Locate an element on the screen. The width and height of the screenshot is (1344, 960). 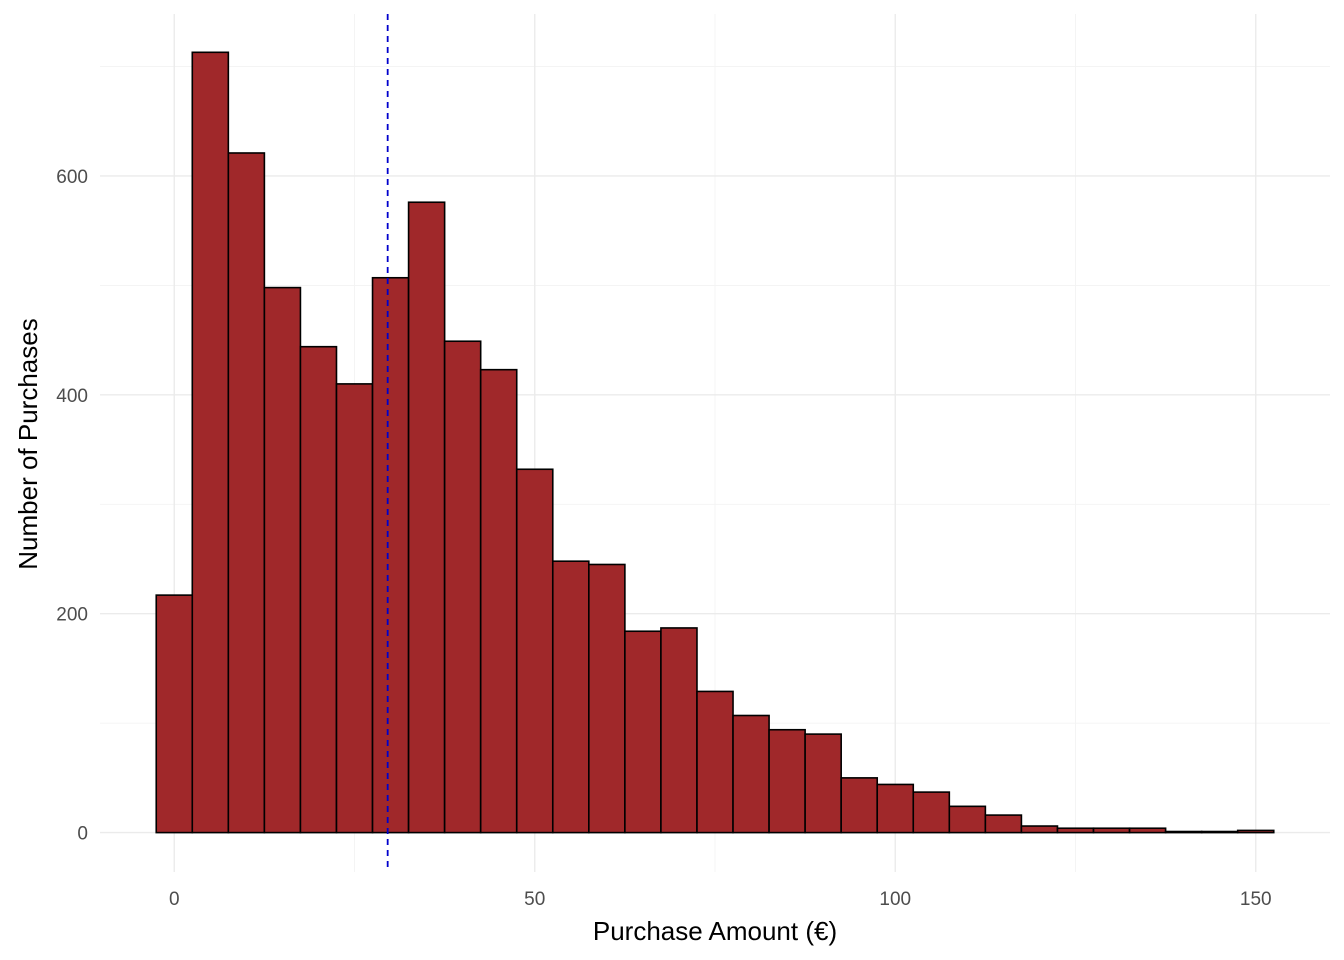
x-tick-label: 150 is located at coordinates (1256, 899).